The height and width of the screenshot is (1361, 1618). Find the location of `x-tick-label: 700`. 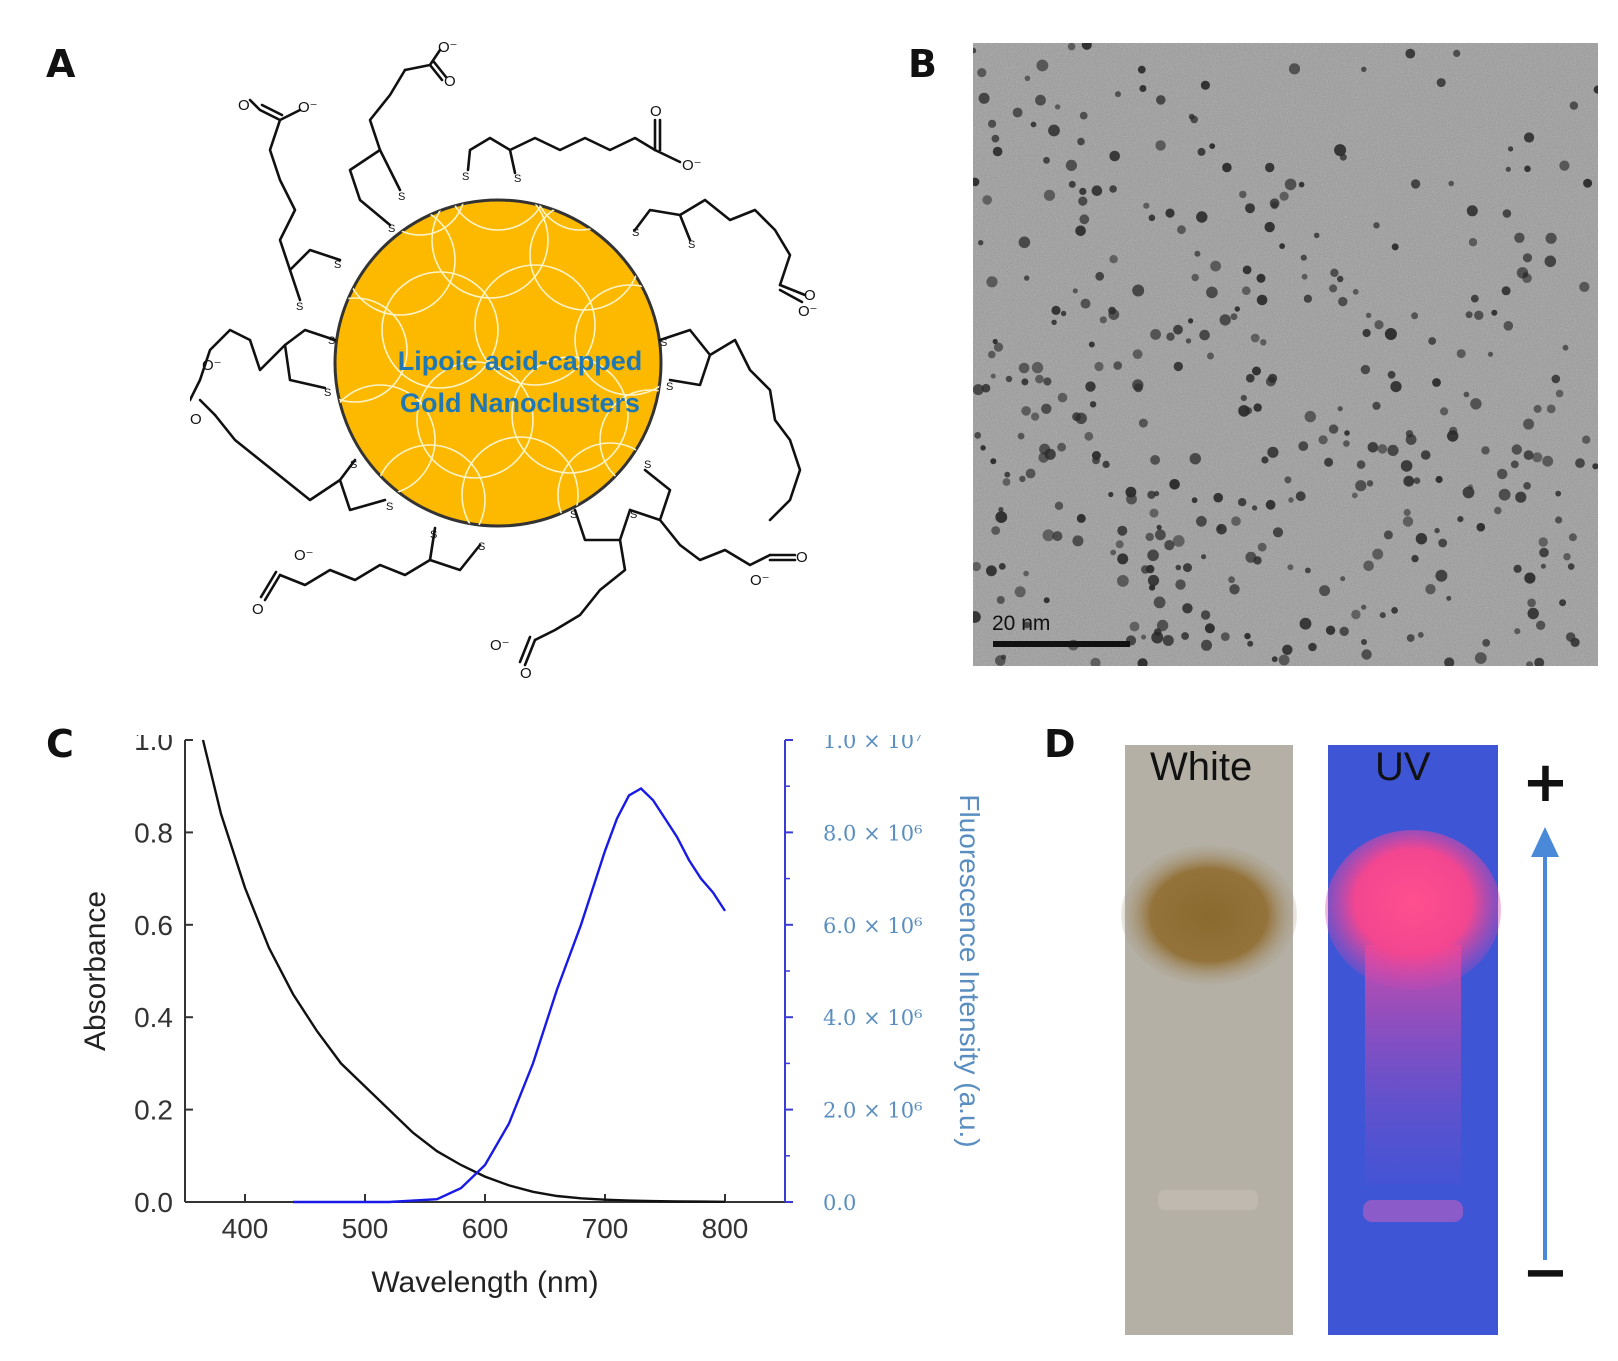

x-tick-label: 700 is located at coordinates (605, 1228).